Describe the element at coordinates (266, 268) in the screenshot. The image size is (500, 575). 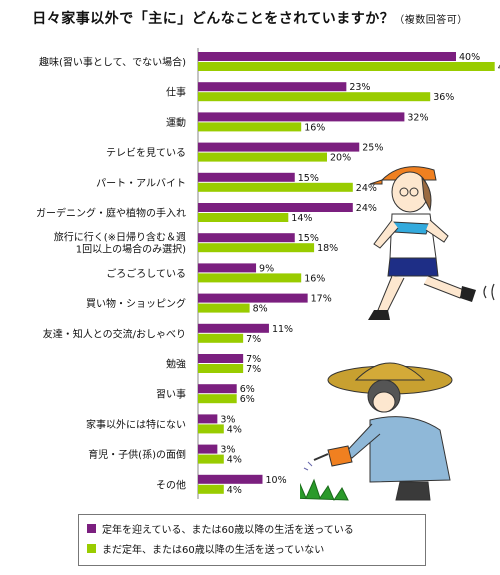
I see `value-label-retired: 9%` at that location.